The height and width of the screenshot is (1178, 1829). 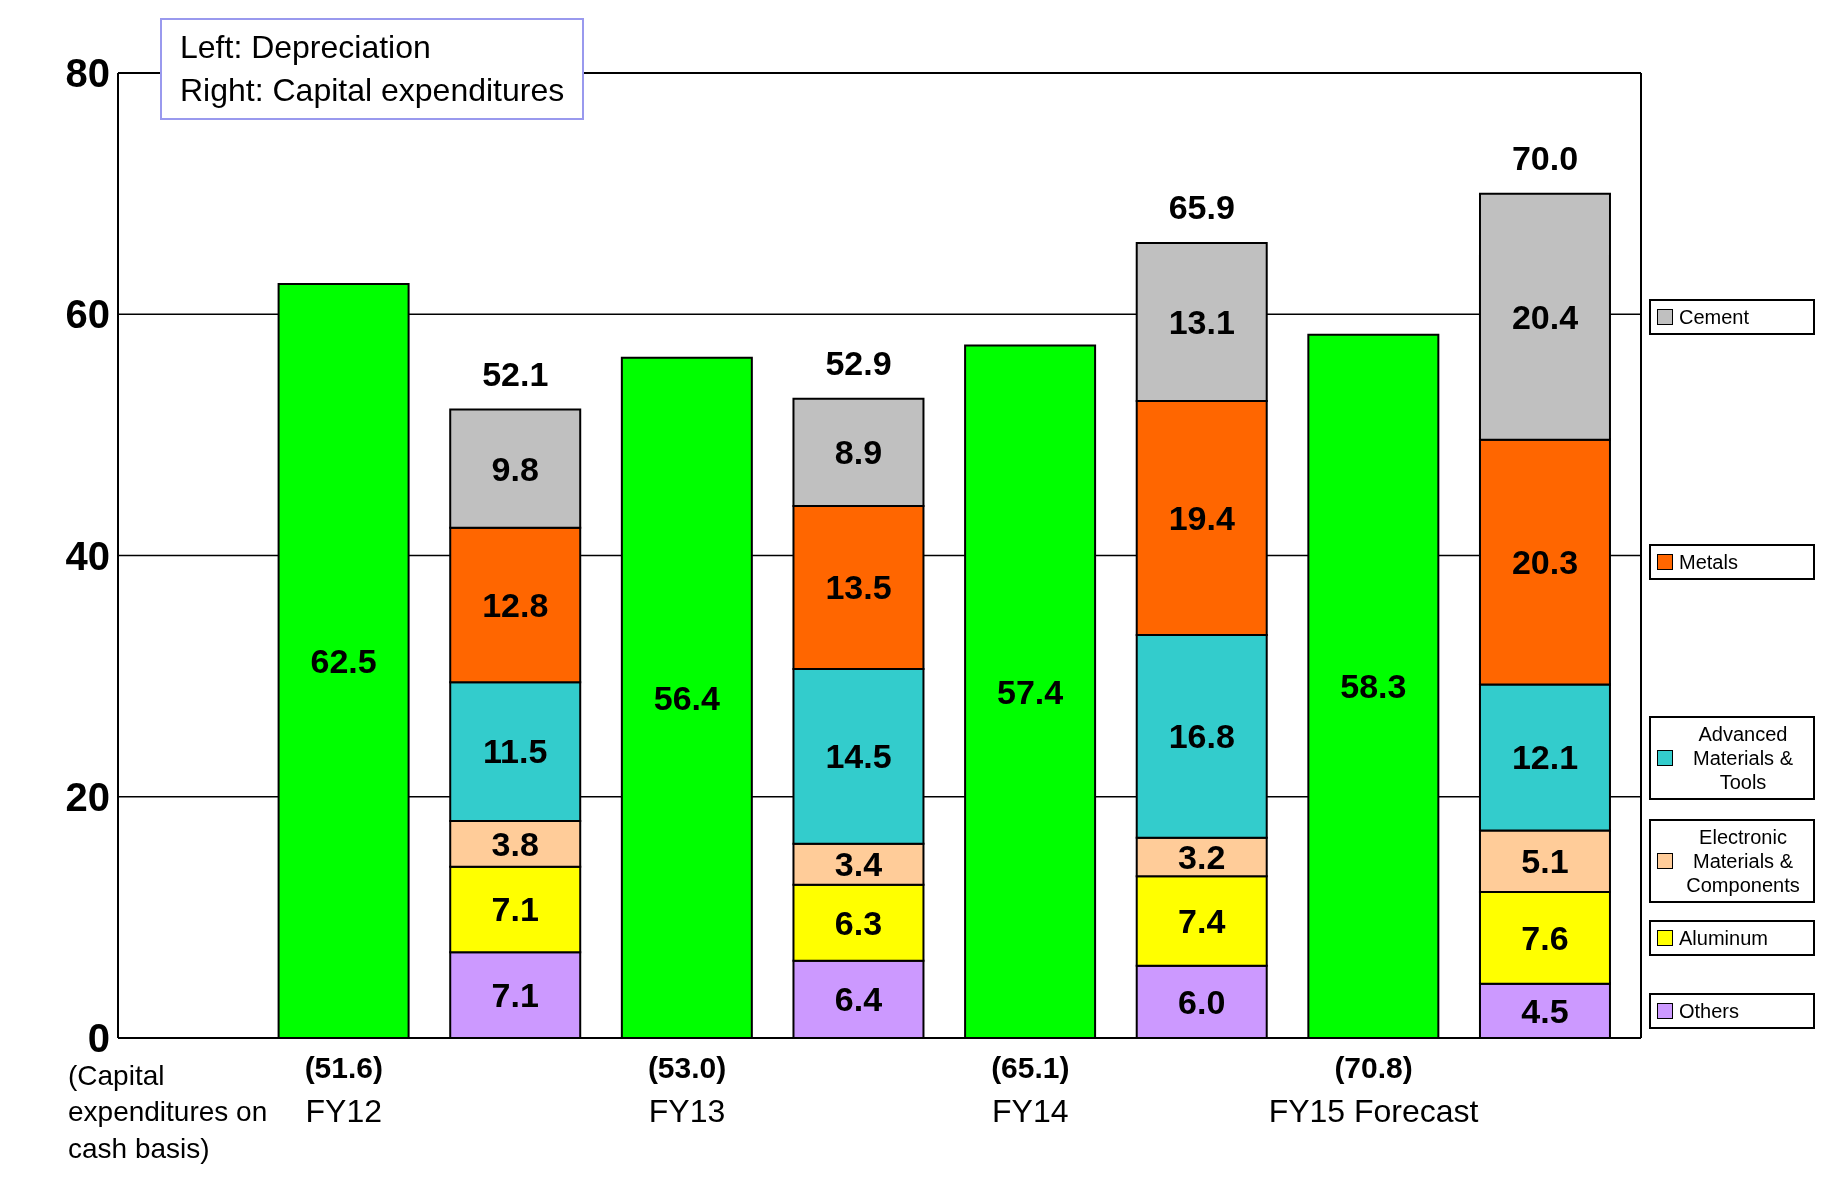 I want to click on legend-label: Others, so click(x=1709, y=1010).